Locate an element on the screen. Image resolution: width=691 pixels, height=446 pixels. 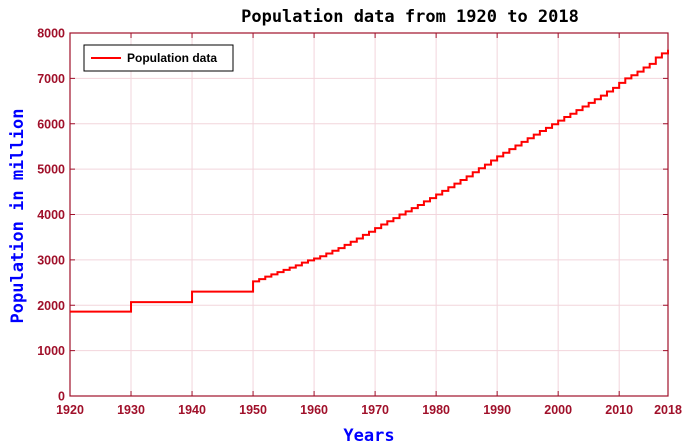
x-tick-label: 1950 is located at coordinates (253, 410).